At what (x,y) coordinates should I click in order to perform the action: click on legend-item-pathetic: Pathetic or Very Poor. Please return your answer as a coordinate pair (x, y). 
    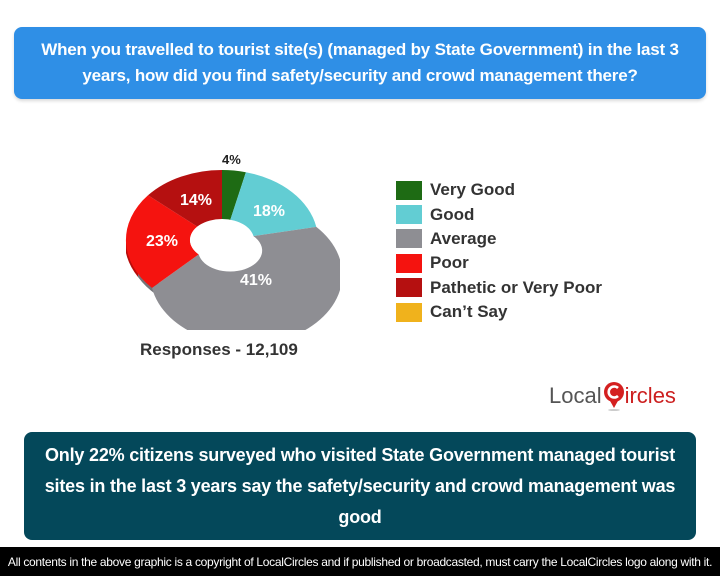
    Looking at the image, I should click on (499, 288).